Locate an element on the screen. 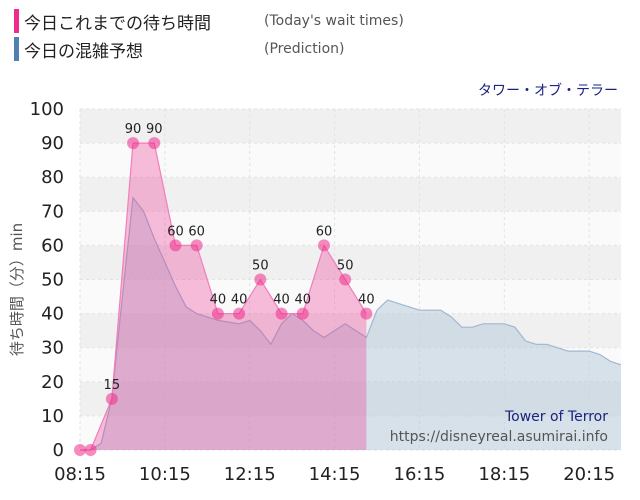 This screenshot has width=640, height=500. y-tick-label: 30 is located at coordinates (52, 348).